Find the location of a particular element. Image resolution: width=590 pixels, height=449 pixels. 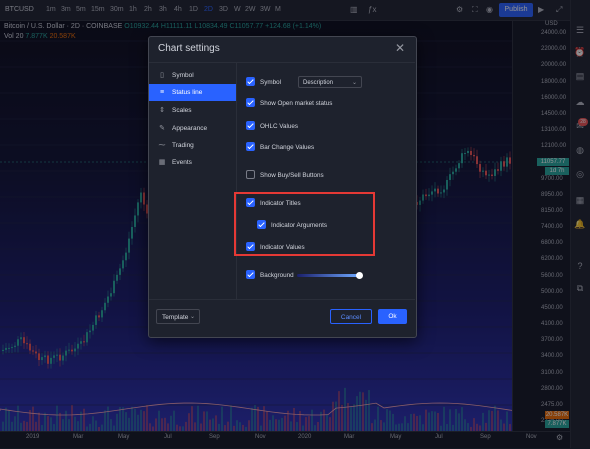

timeframe-2D: 2D is located at coordinates (208, 9).